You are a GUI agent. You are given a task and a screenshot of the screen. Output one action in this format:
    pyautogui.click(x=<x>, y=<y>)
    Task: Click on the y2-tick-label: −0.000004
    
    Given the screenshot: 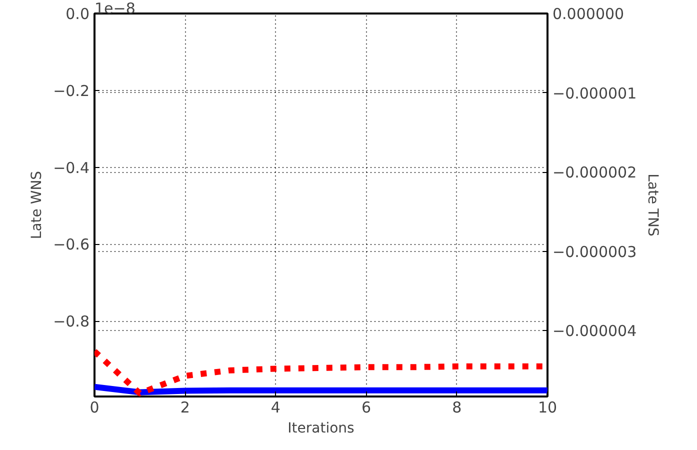 What is the action you would take?
    pyautogui.click(x=594, y=331)
    